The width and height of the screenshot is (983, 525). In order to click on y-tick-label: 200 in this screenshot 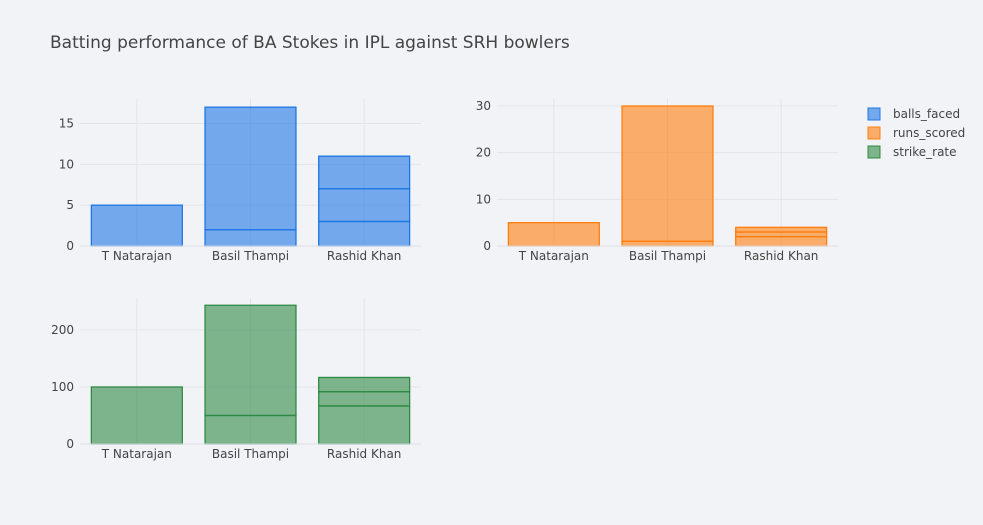, I will do `click(62, 330)`.